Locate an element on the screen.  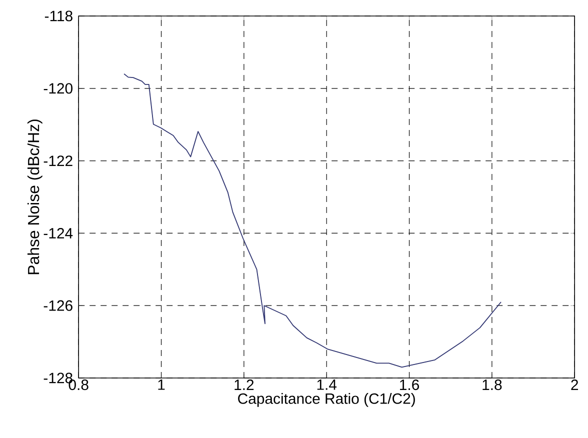
y-tick-label: -120 is located at coordinates (58, 88).